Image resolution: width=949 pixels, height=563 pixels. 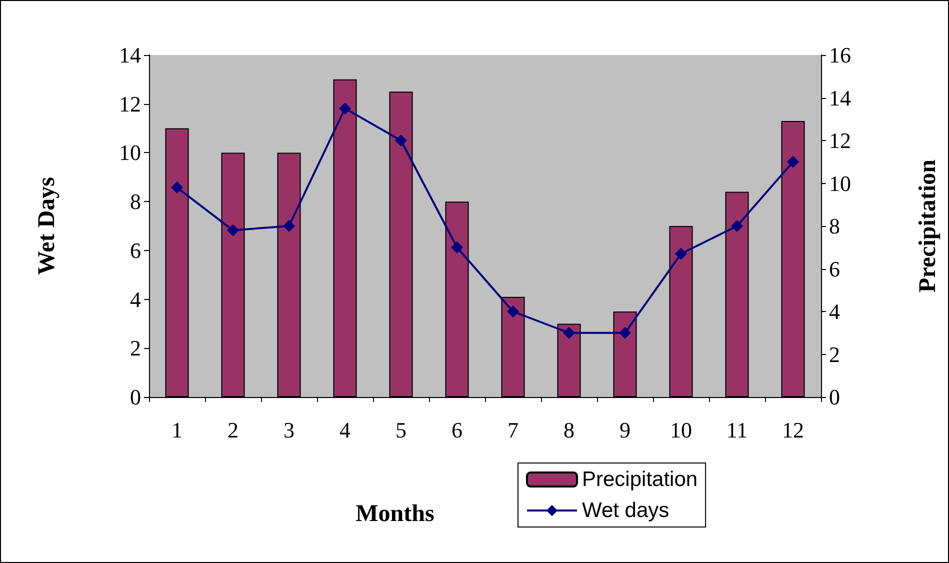 I want to click on y-tick-label: 6, so click(x=135, y=250).